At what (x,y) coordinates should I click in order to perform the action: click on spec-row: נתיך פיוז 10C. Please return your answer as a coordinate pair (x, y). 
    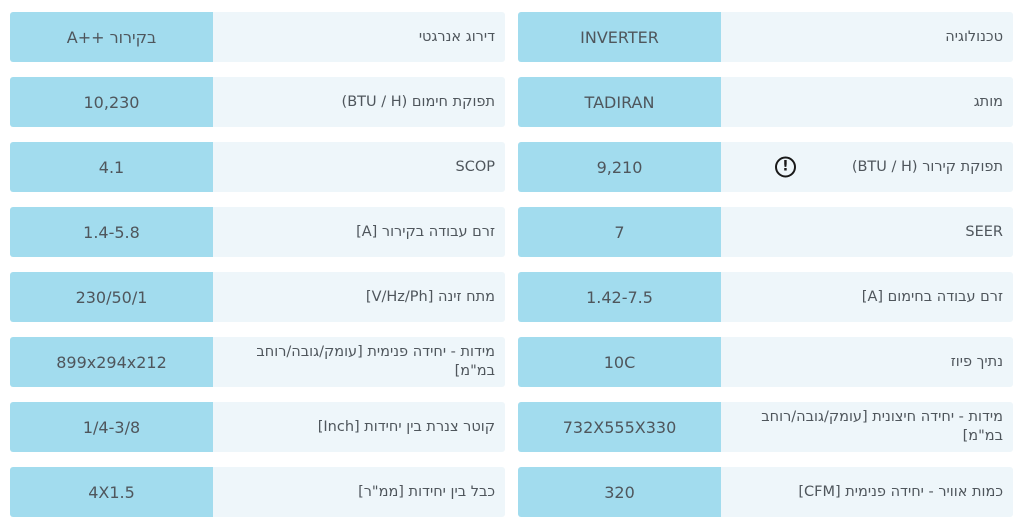
    Looking at the image, I should click on (765, 362).